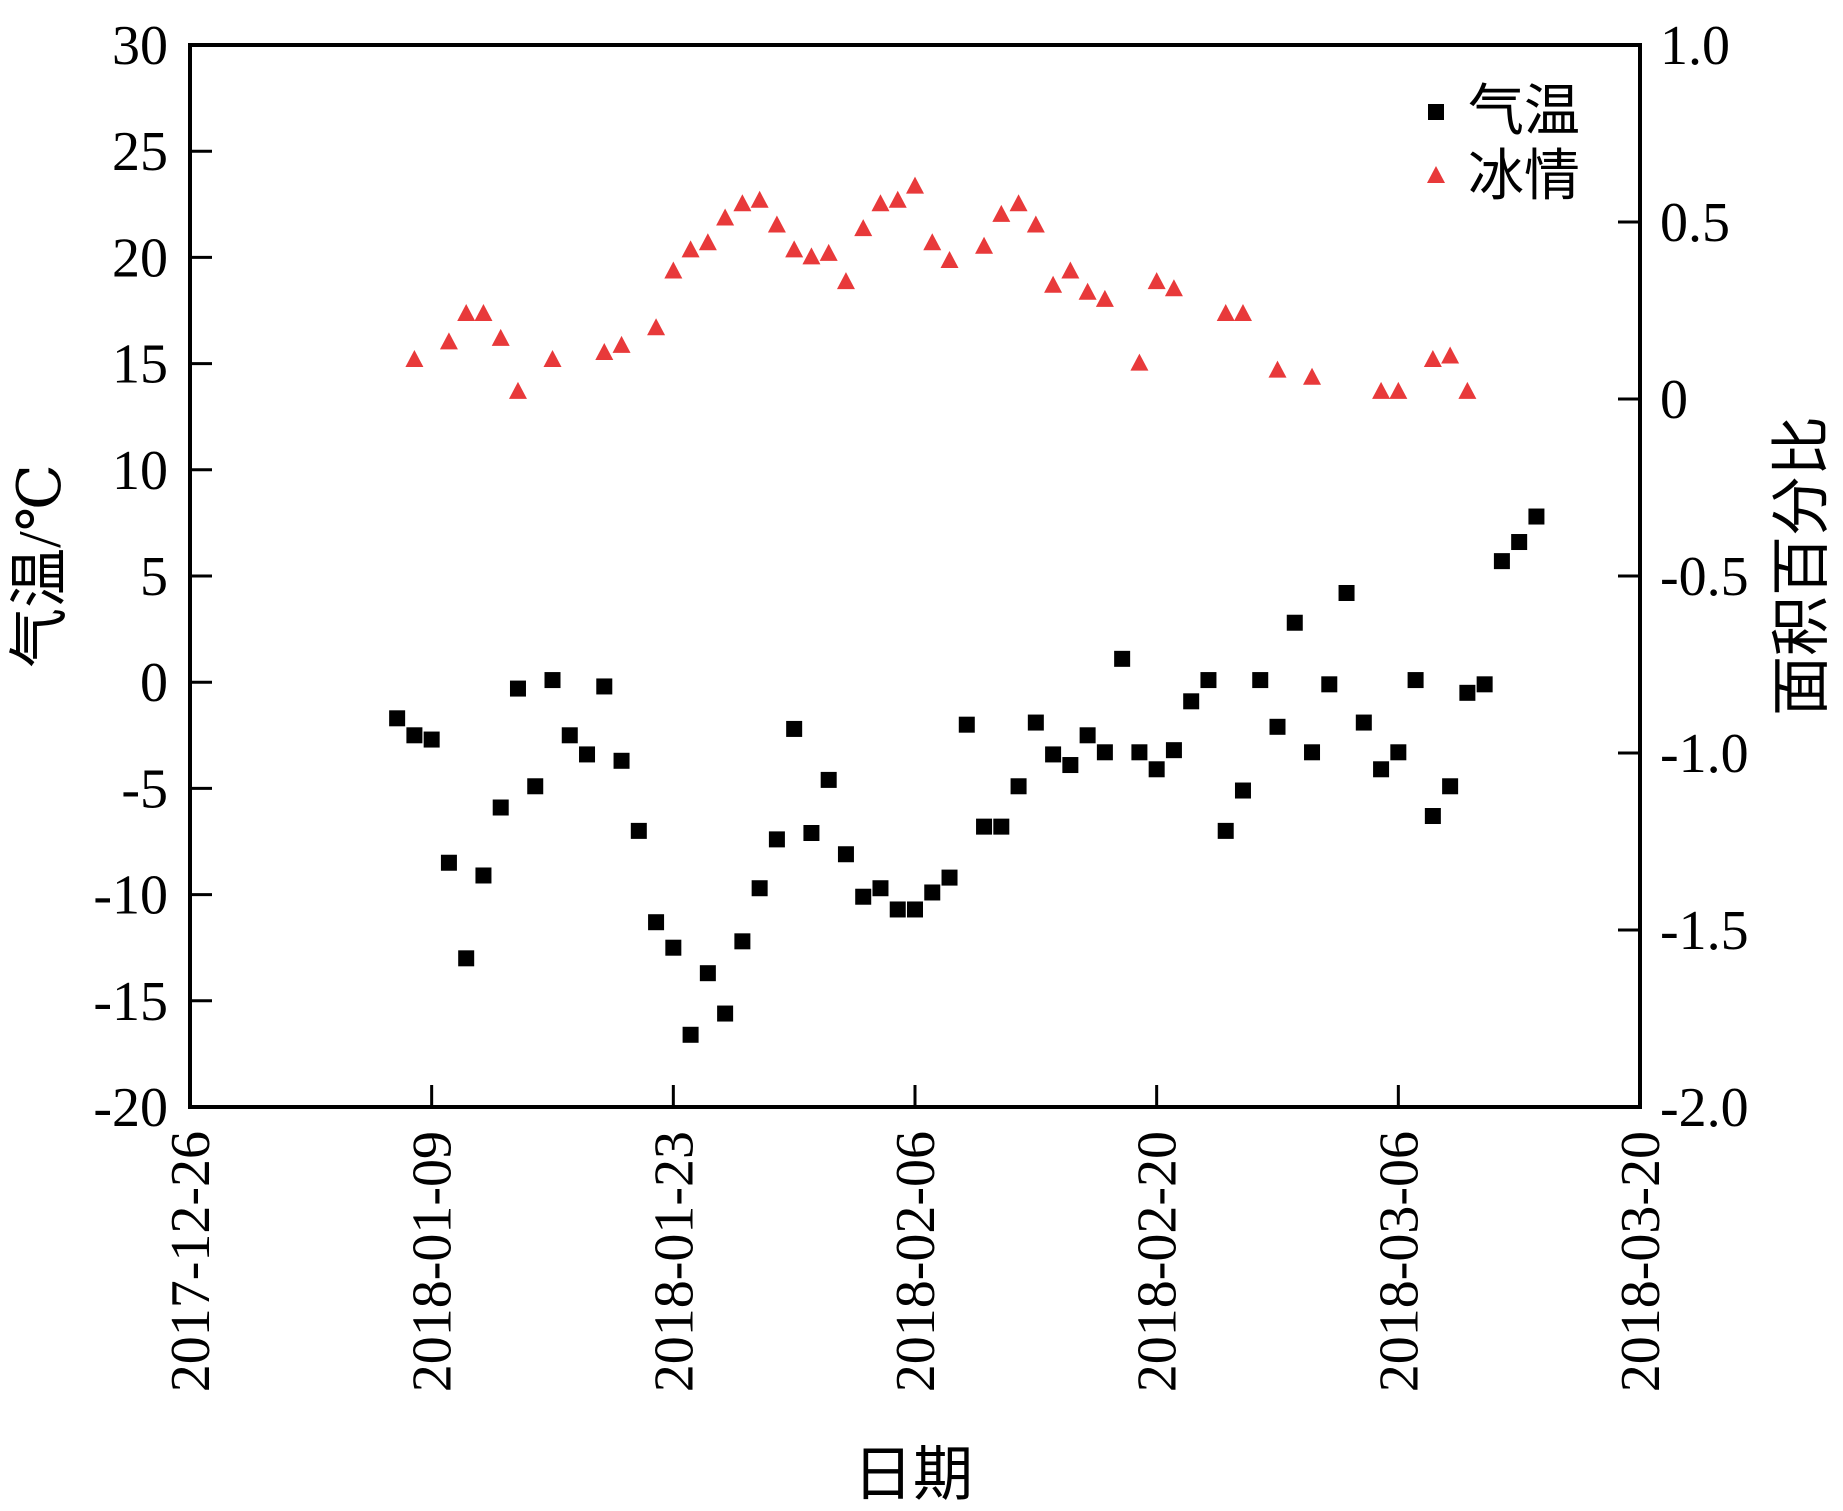 The image size is (1843, 1511). Describe the element at coordinates (130, 1002) in the screenshot. I see `y-left-tick-label: -15` at that location.